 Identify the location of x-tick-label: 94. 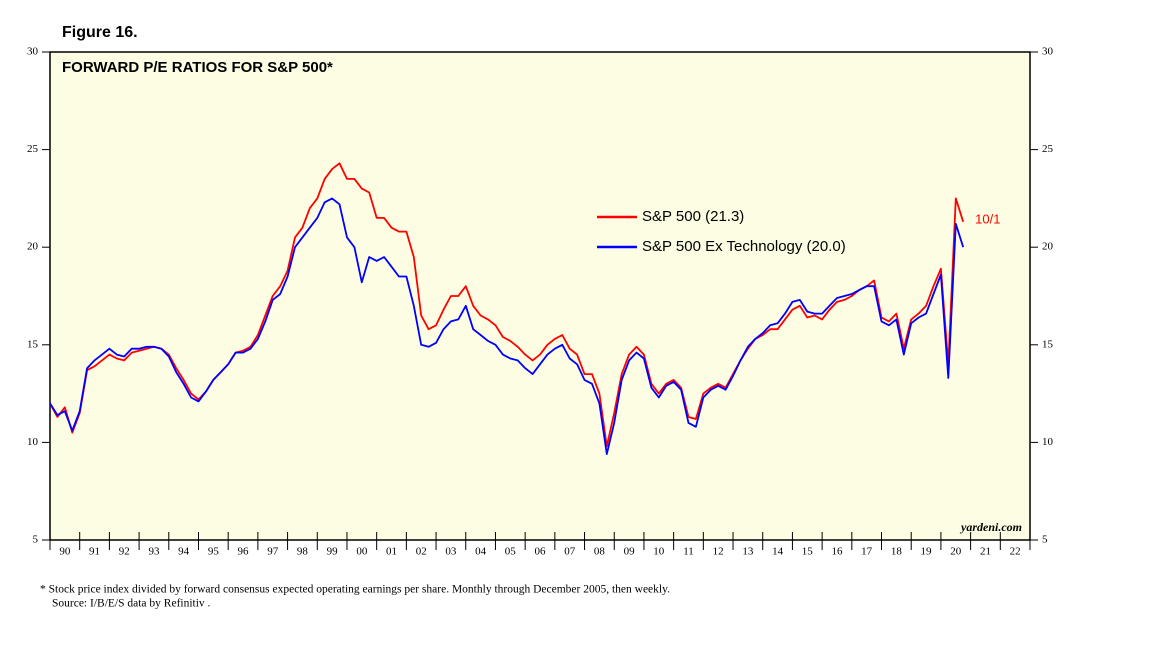
(184, 552).